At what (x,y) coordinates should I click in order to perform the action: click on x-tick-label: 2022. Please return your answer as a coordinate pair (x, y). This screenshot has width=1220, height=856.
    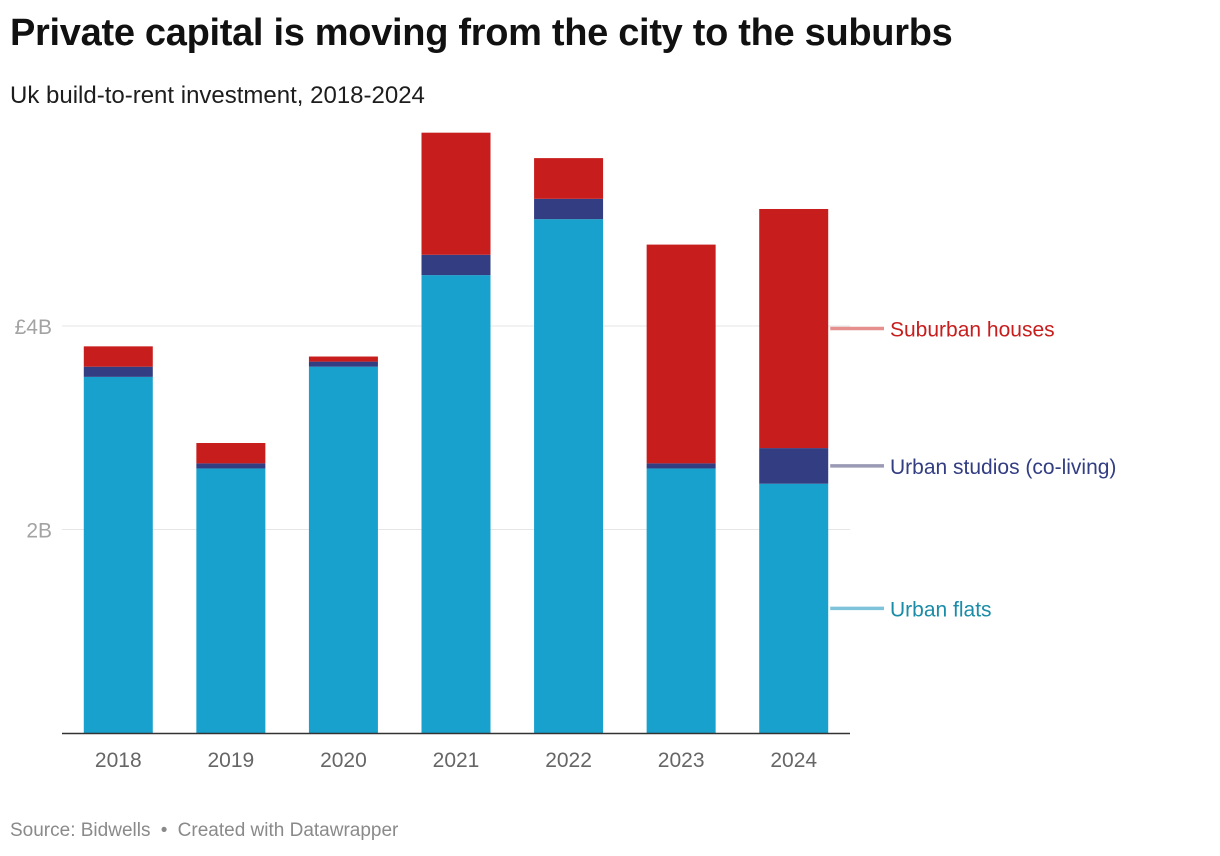
    Looking at the image, I should click on (568, 760).